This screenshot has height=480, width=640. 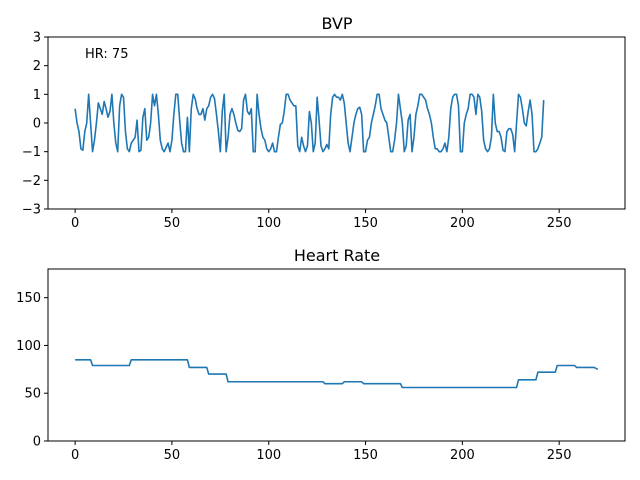 What do you see at coordinates (37, 95) in the screenshot?
I see `bvp-y-tick-label: 1` at bounding box center [37, 95].